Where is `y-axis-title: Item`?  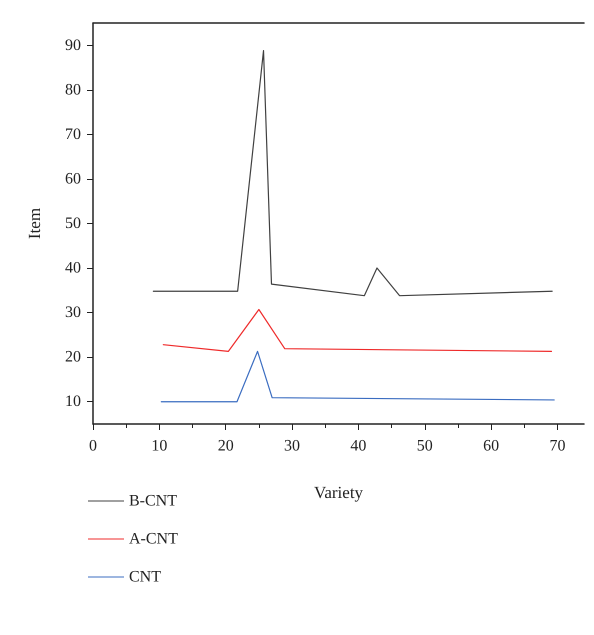
y-axis-title: Item is located at coordinates (34, 224).